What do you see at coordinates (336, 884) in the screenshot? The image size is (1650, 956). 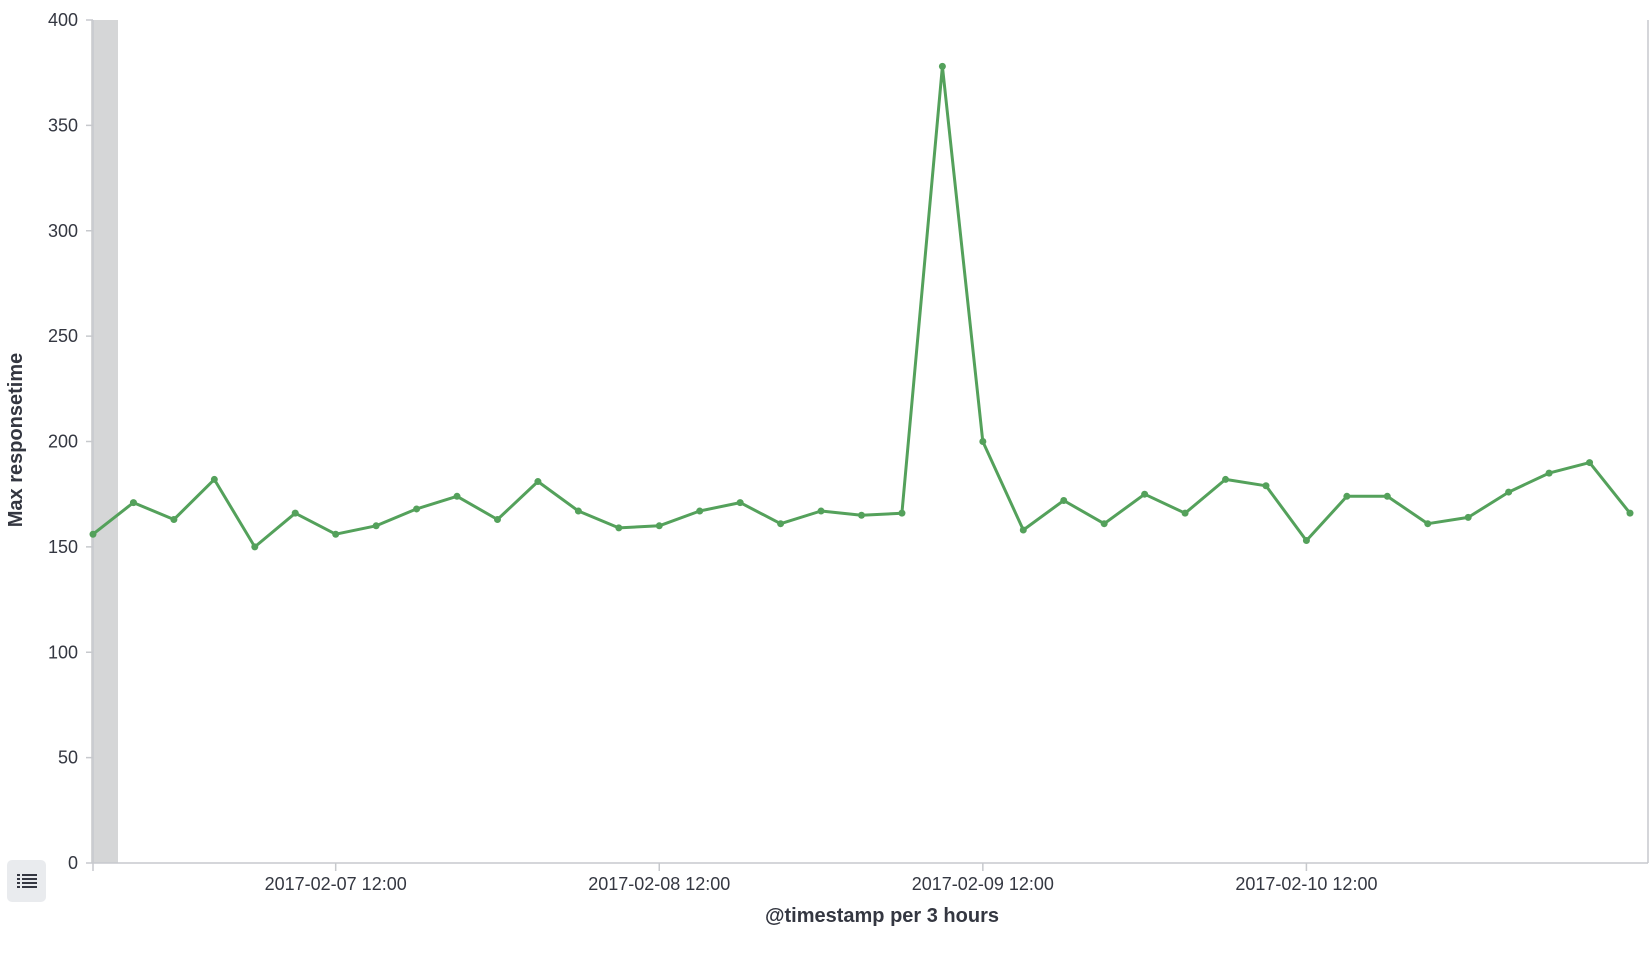 I see `x-tick-label: 2017-02-07 12:00` at bounding box center [336, 884].